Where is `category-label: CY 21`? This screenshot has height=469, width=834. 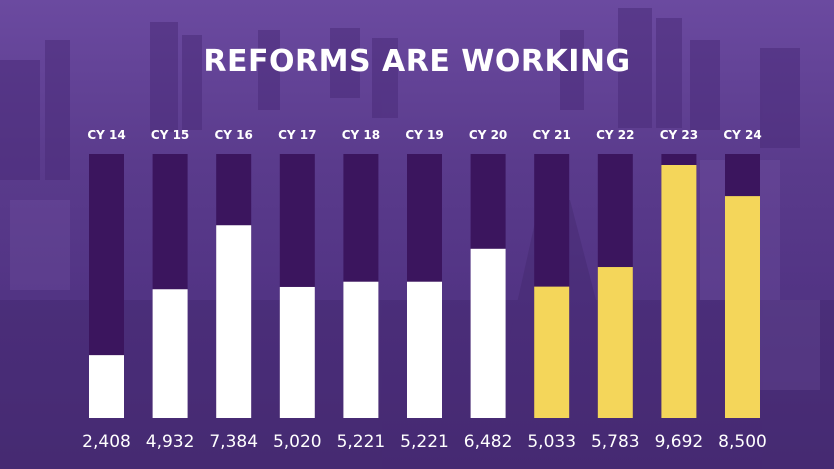
category-label: CY 21 is located at coordinates (552, 135).